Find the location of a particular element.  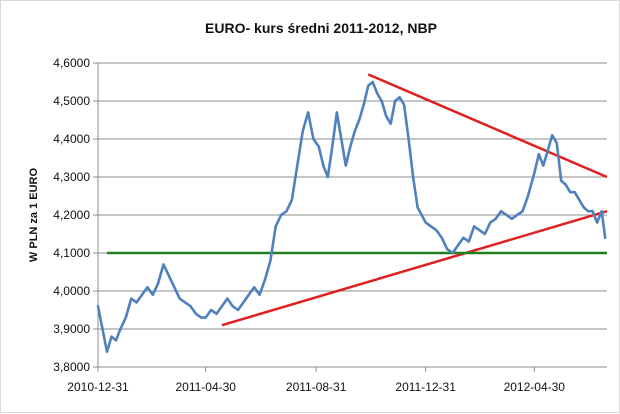

x-tick-label: 2011-08-31 is located at coordinates (316, 387).